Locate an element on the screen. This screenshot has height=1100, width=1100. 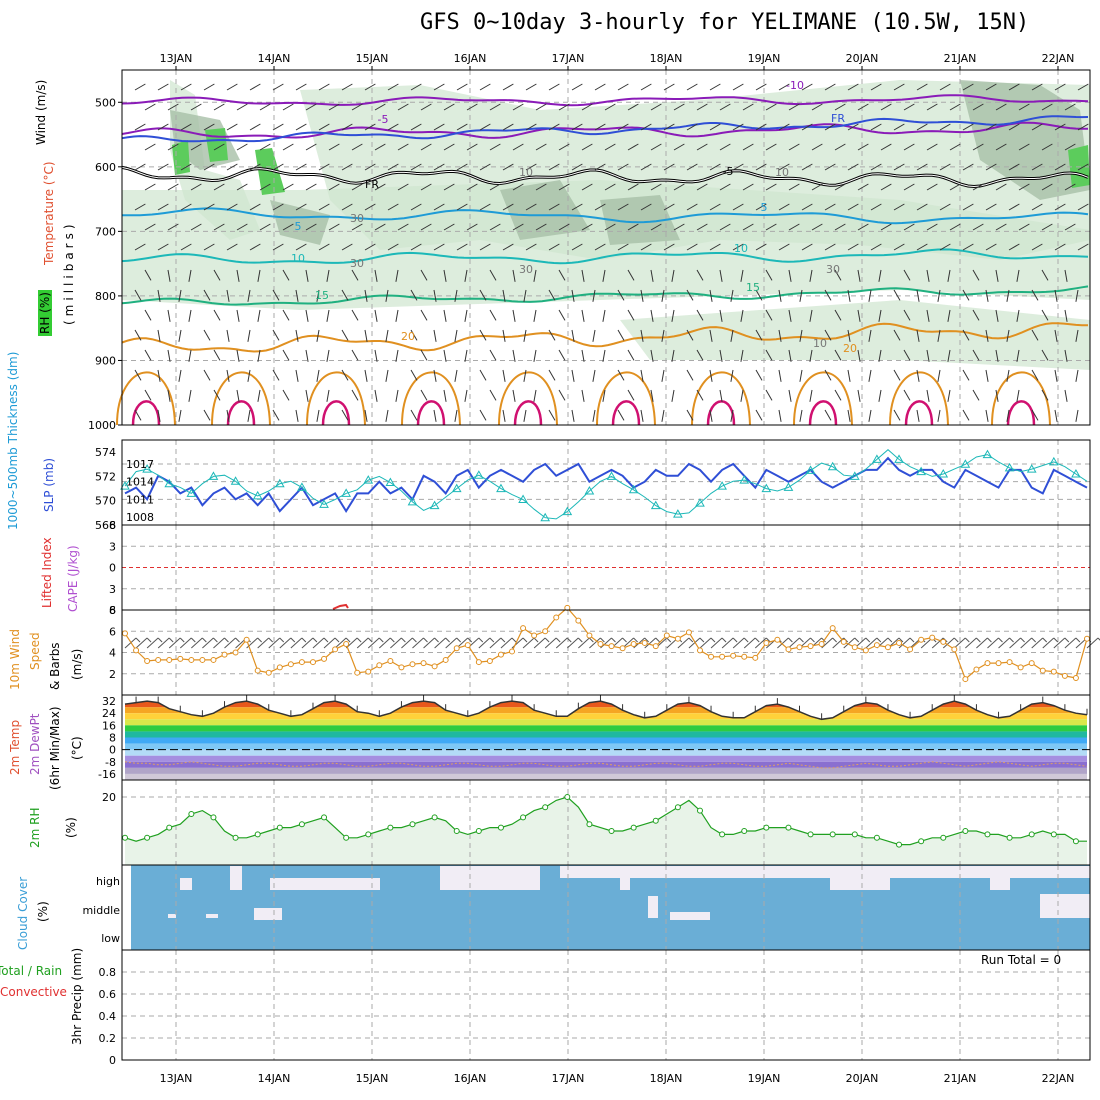
cloud-layer-label: low is located at coordinates (110, 938).